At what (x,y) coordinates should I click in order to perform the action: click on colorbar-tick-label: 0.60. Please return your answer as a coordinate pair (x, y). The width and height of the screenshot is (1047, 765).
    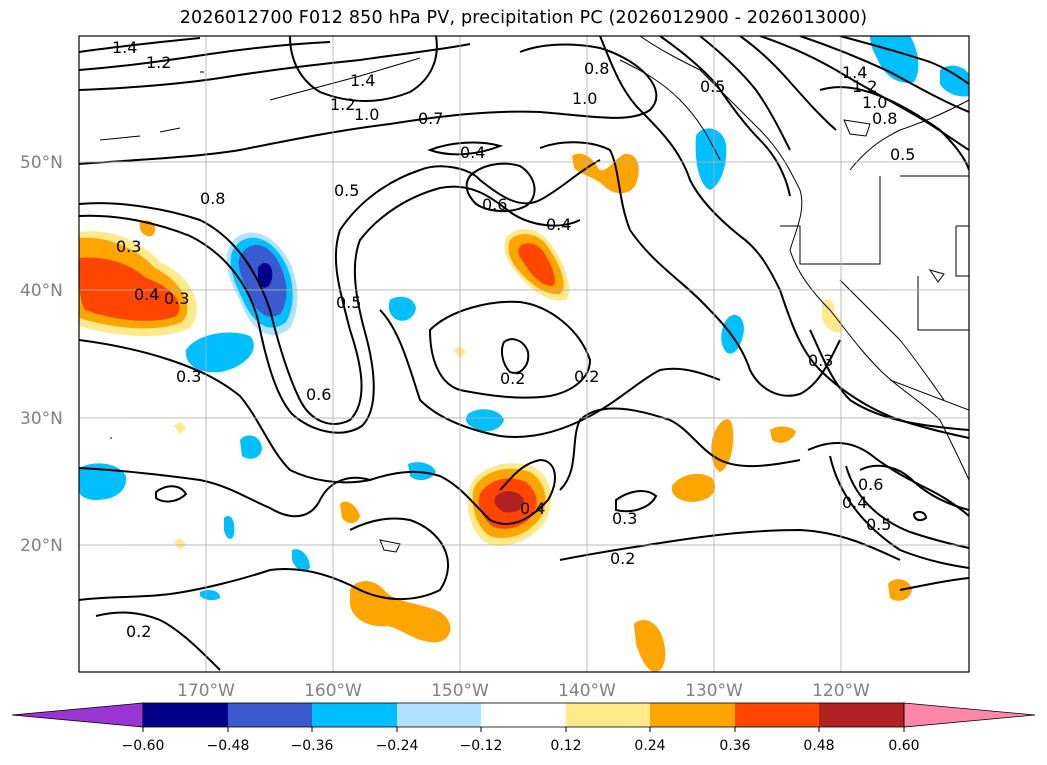
    Looking at the image, I should click on (903, 746).